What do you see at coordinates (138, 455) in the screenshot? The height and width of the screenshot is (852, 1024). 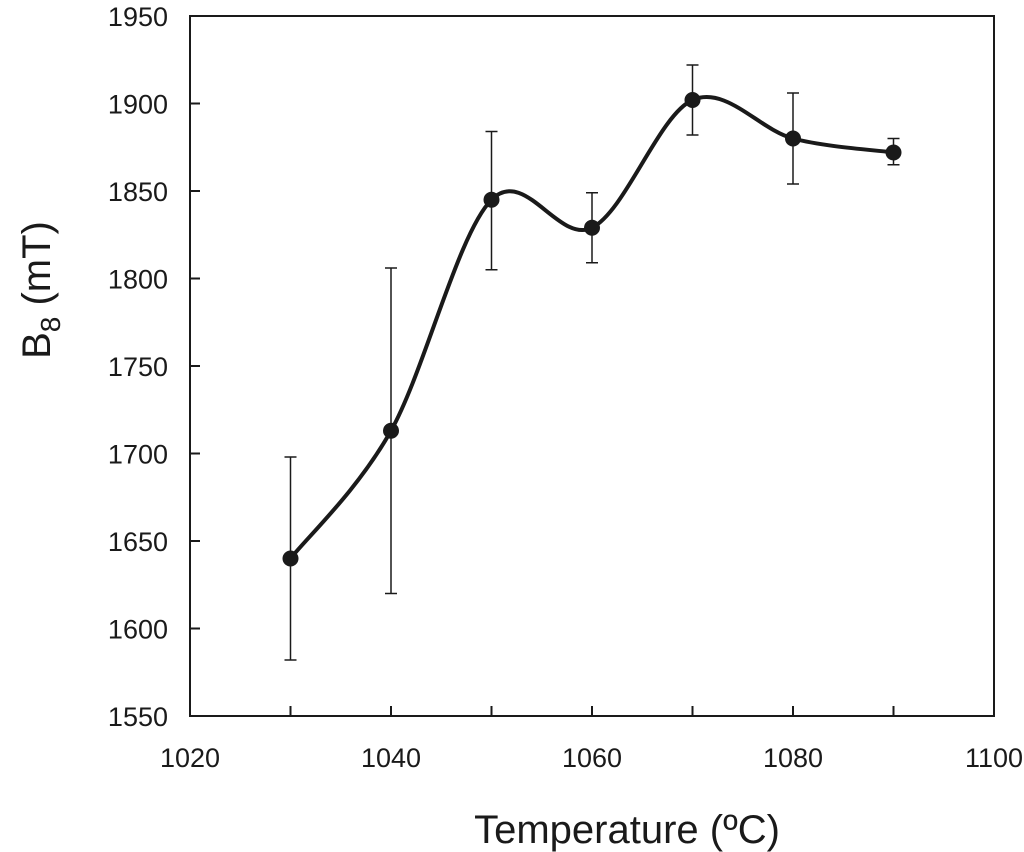 I see `y-tick-label-1700: 1700` at bounding box center [138, 455].